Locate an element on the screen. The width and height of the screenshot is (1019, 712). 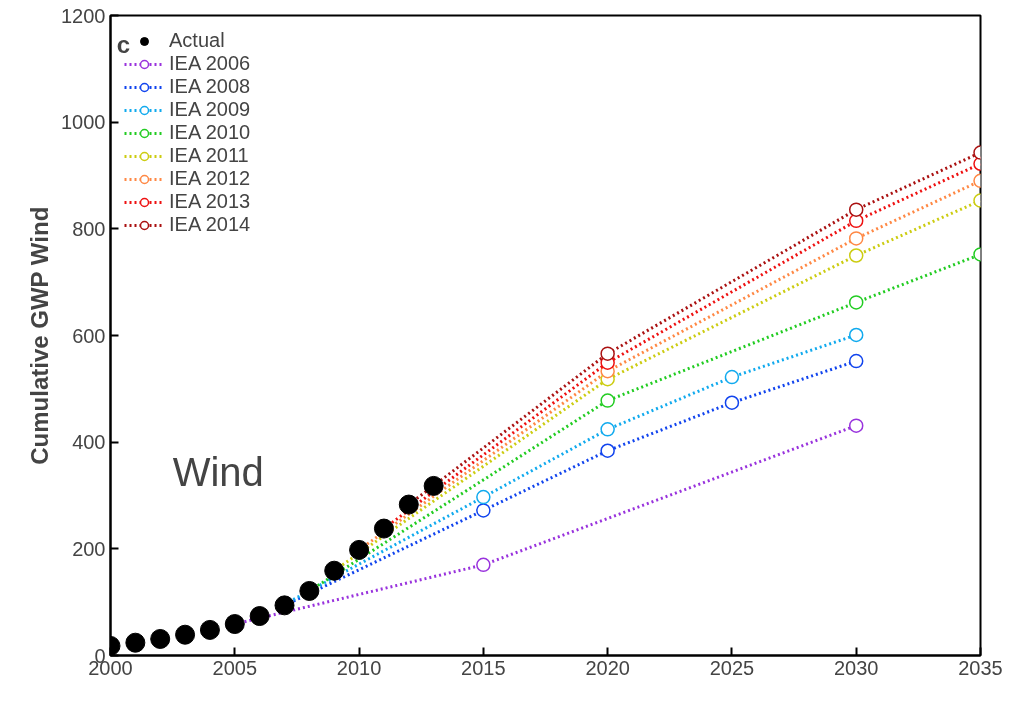
x-tick-label: 2025 is located at coordinates (732, 667).